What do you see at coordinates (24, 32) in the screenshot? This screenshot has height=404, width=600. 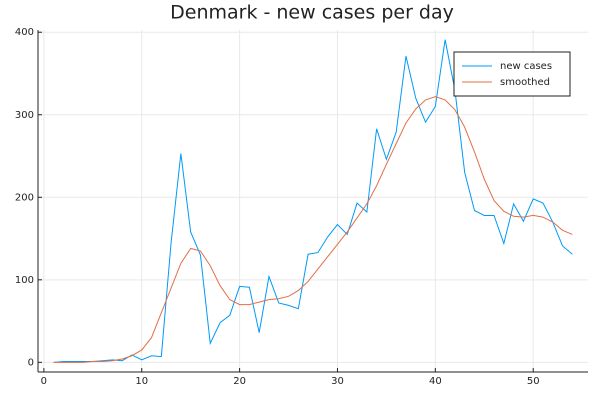 I see `y-tick-label: 400` at bounding box center [24, 32].